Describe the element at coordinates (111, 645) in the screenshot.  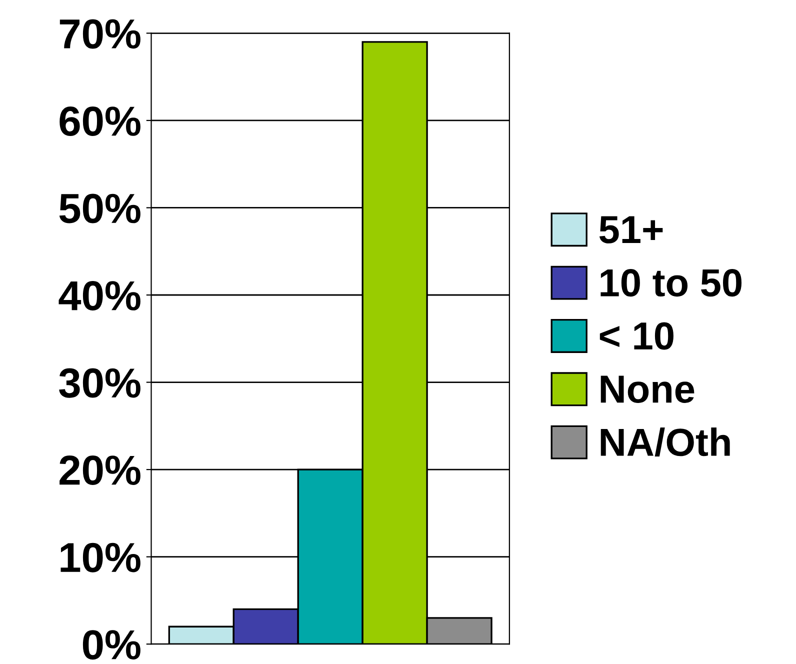
I see `y-tick-label: 0%` at that location.